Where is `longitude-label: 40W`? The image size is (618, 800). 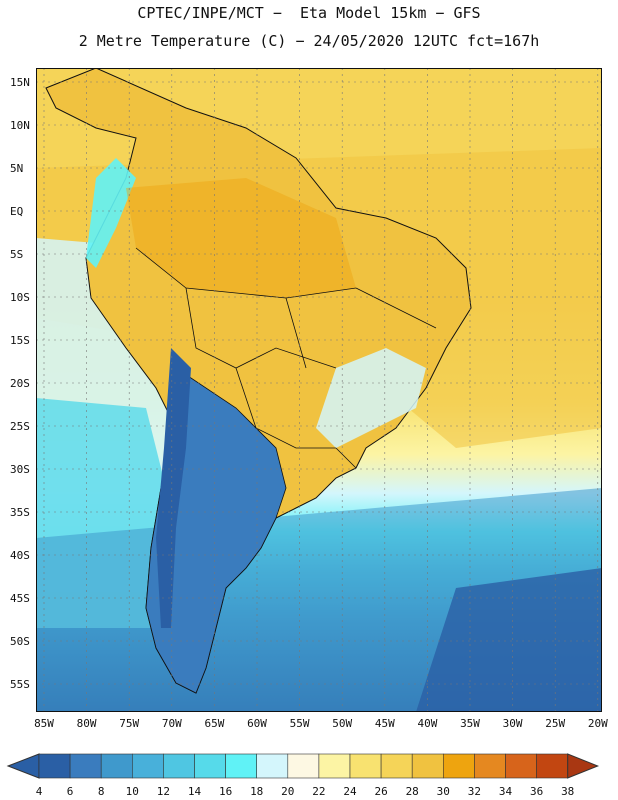
longitude-label: 40W is located at coordinates (427, 723).